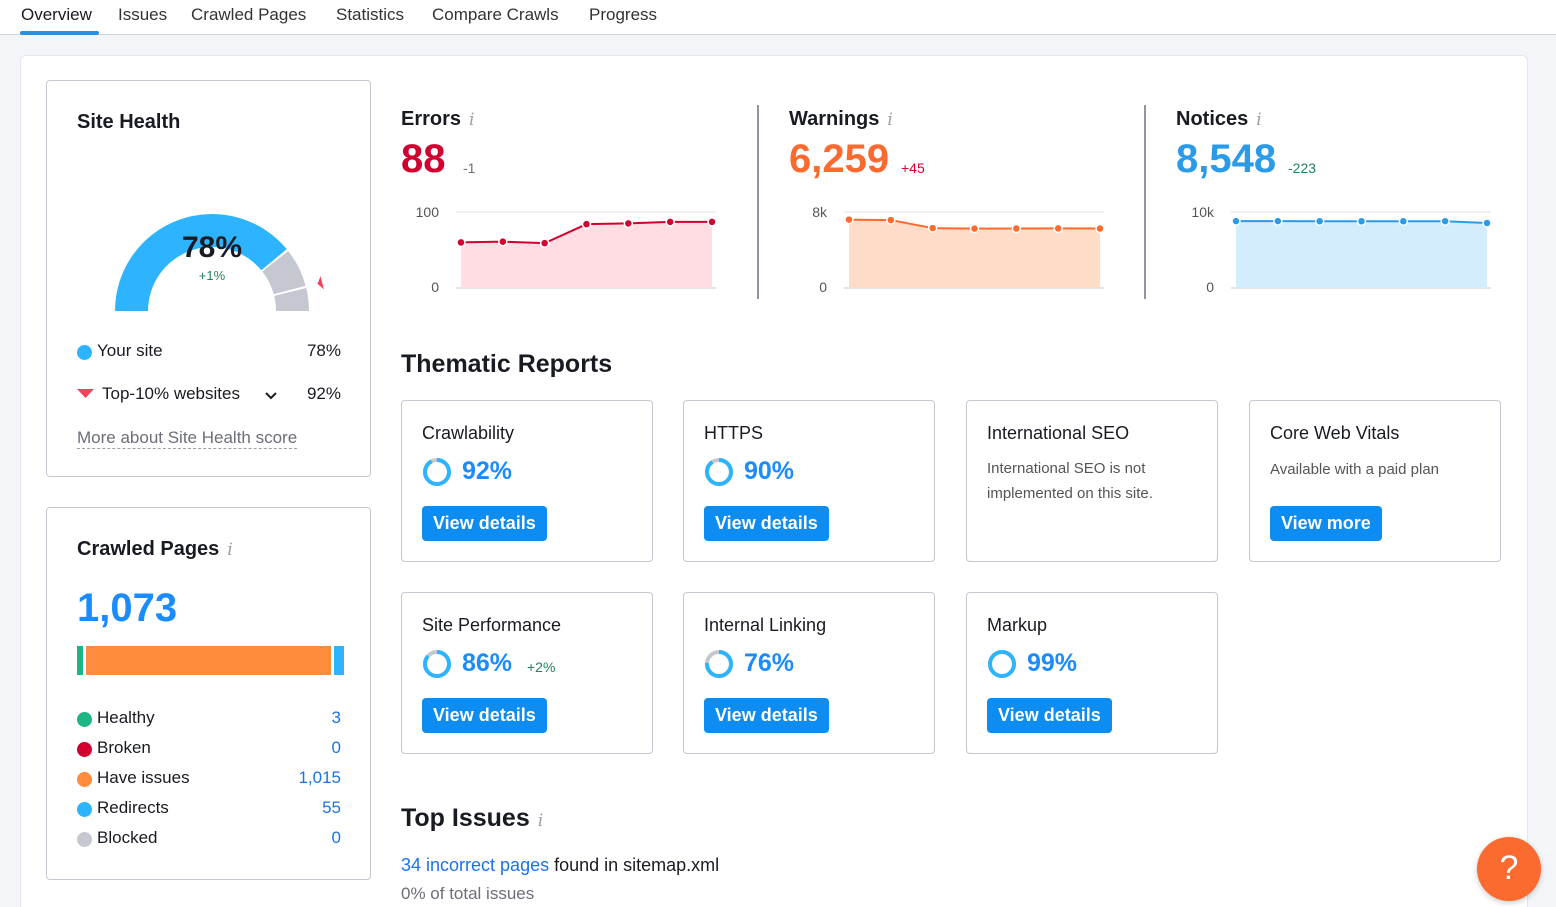  What do you see at coordinates (209, 719) in the screenshot?
I see `legend-healthy: Healthy 3` at bounding box center [209, 719].